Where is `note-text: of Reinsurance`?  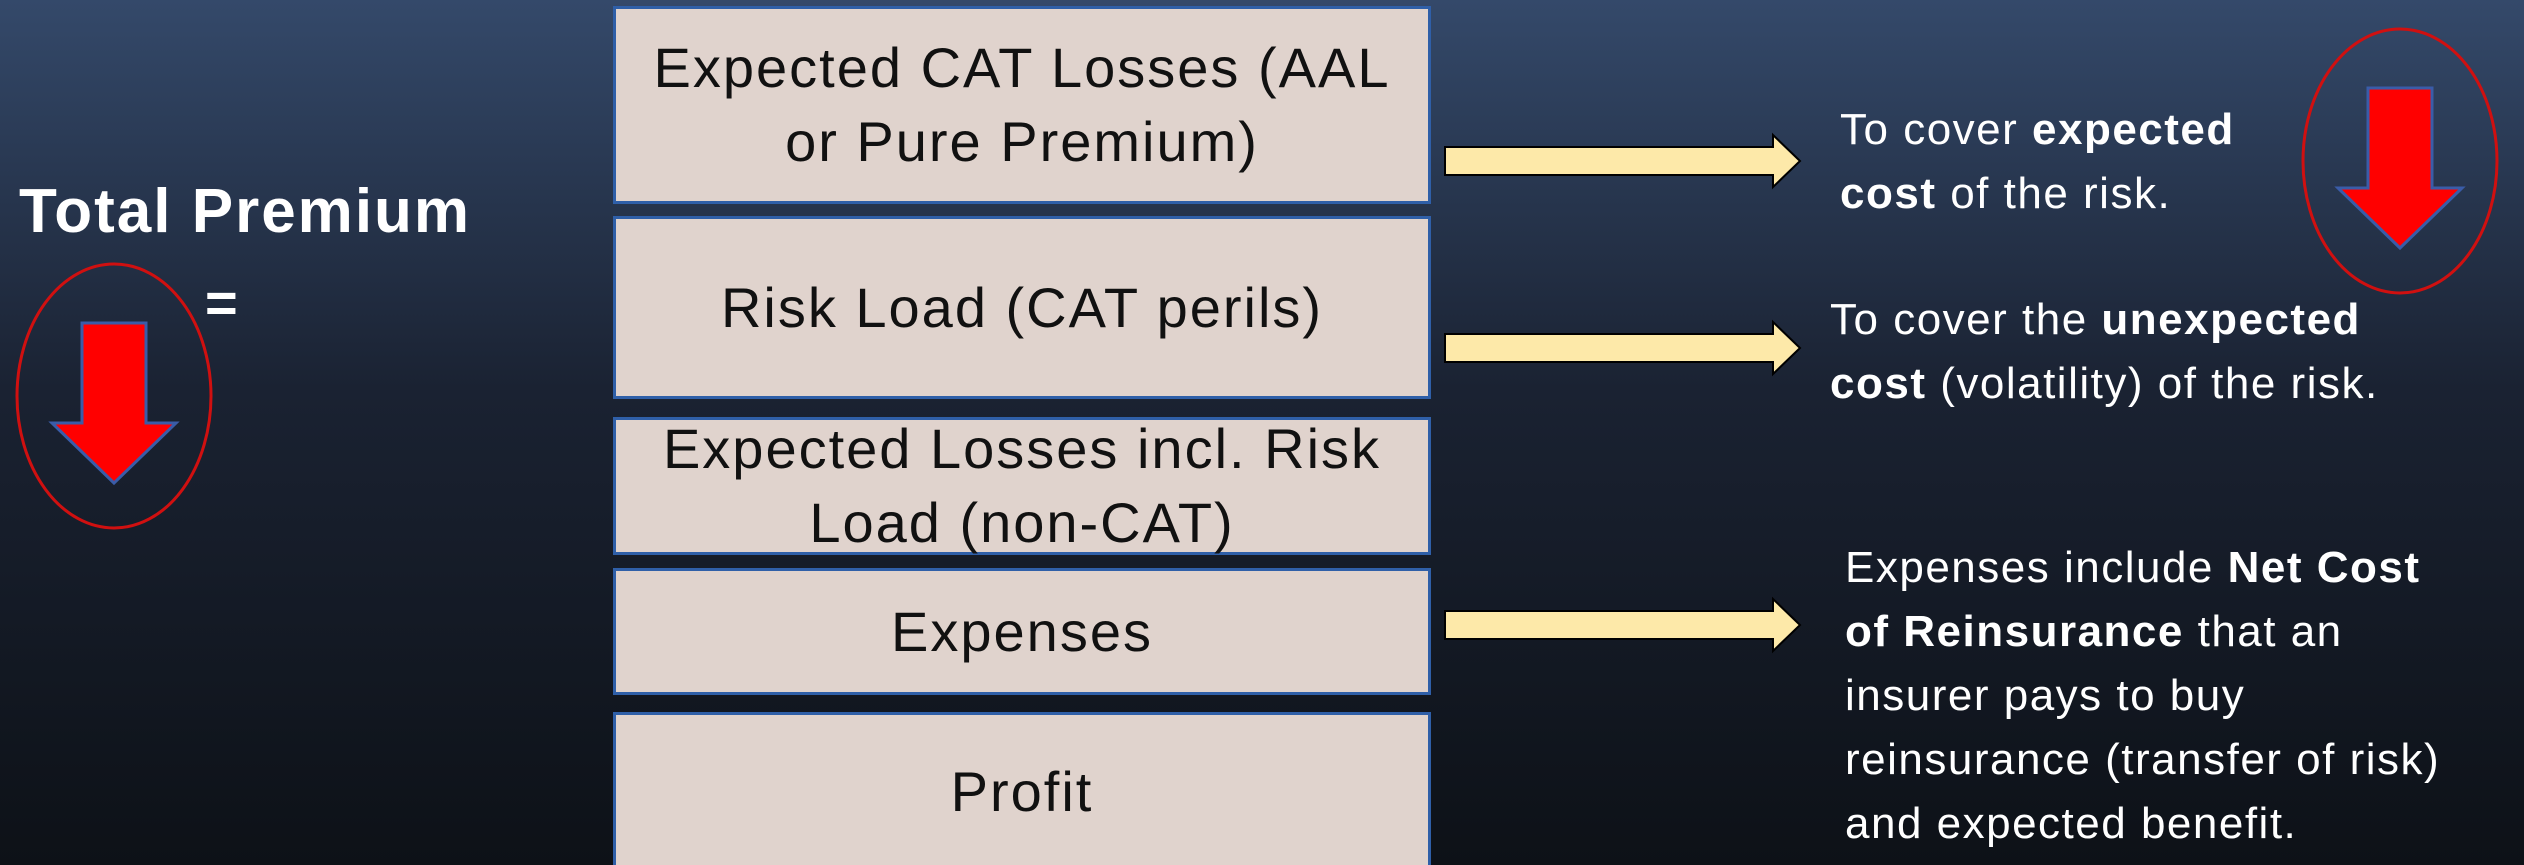 note-text: of Reinsurance is located at coordinates (2014, 631).